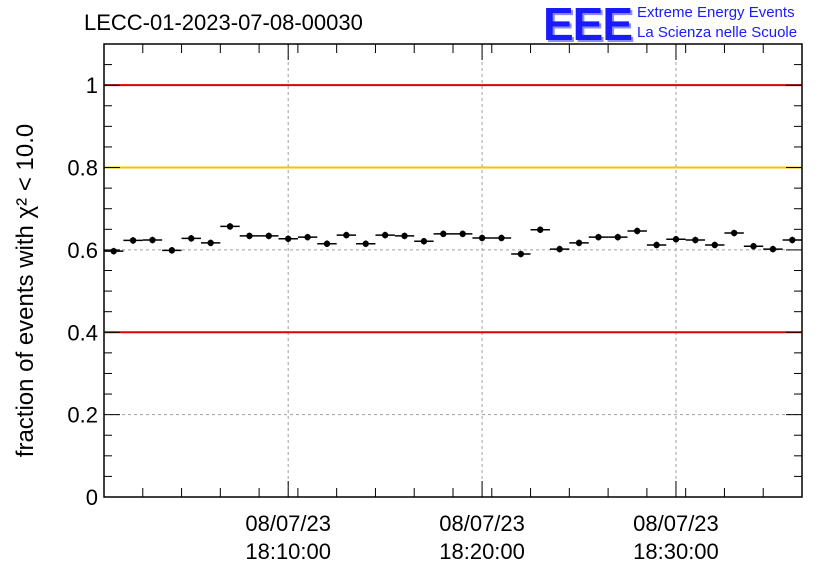  I want to click on y-tick-label: 0, so click(92, 497).